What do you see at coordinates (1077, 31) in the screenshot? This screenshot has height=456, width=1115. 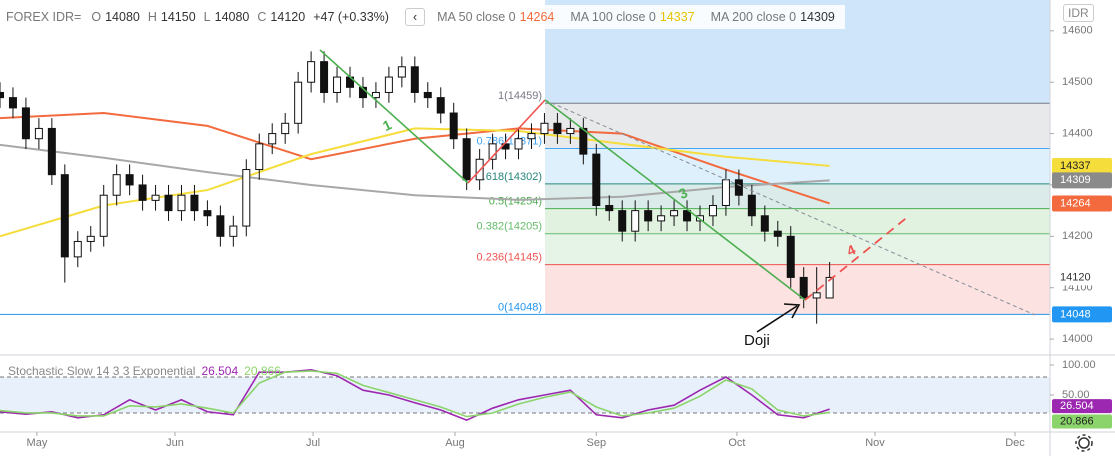 I see `y-tick-label: 14600` at bounding box center [1077, 31].